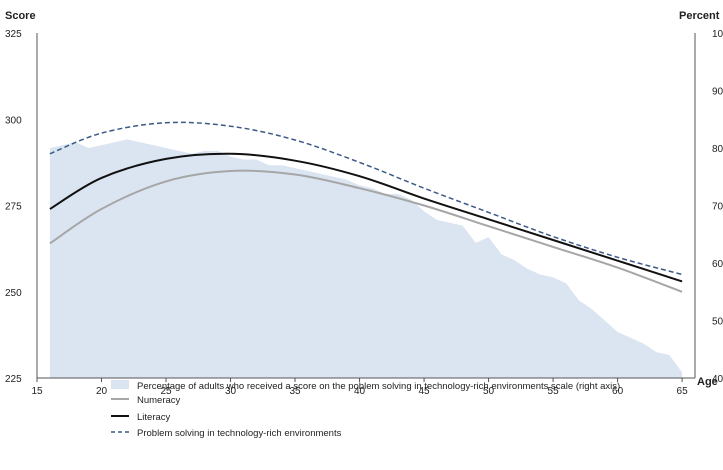 This screenshot has height=470, width=723. What do you see at coordinates (717, 322) in the screenshot?
I see `right-tick-label: 50` at bounding box center [717, 322].